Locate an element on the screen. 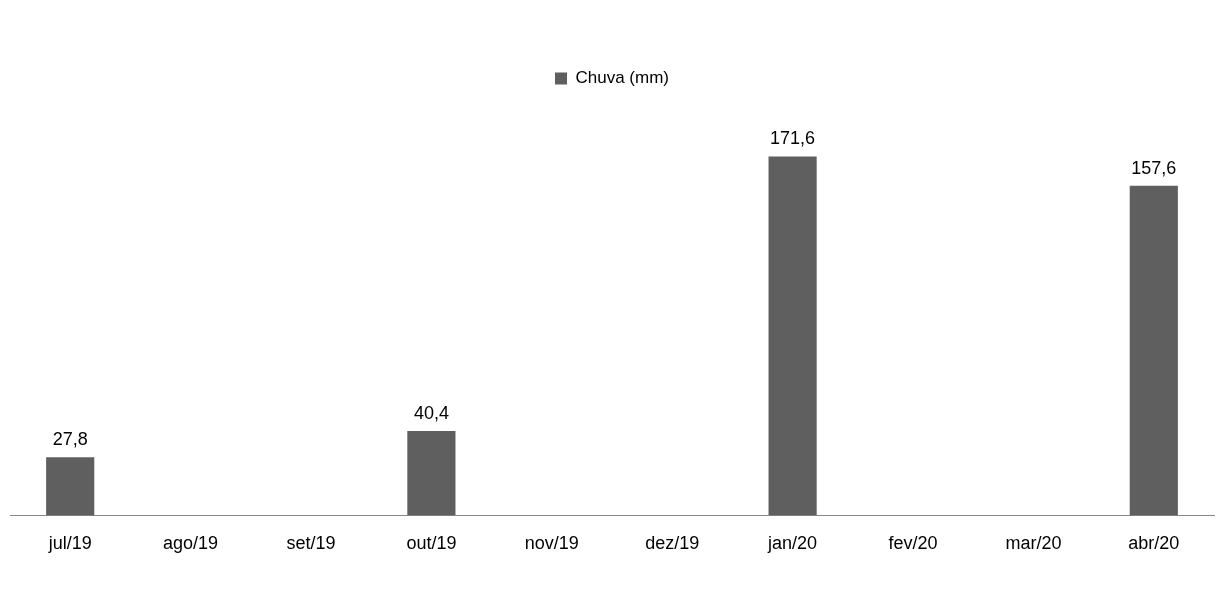 The image size is (1224, 593). x-tick-label: dez/19 is located at coordinates (672, 543).